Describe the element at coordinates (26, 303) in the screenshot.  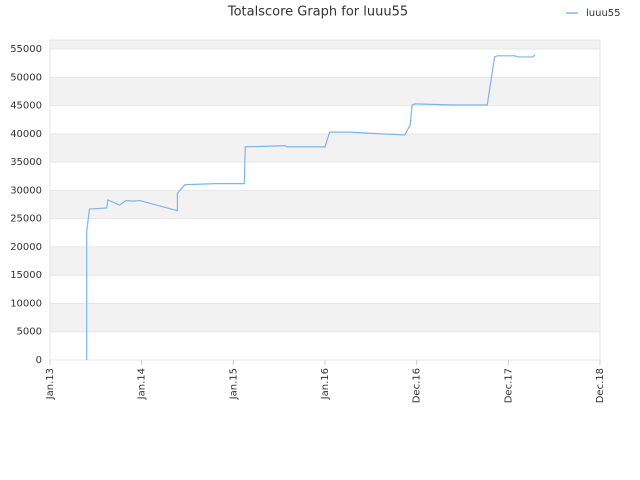
I see `y-tick-label: 10000` at that location.